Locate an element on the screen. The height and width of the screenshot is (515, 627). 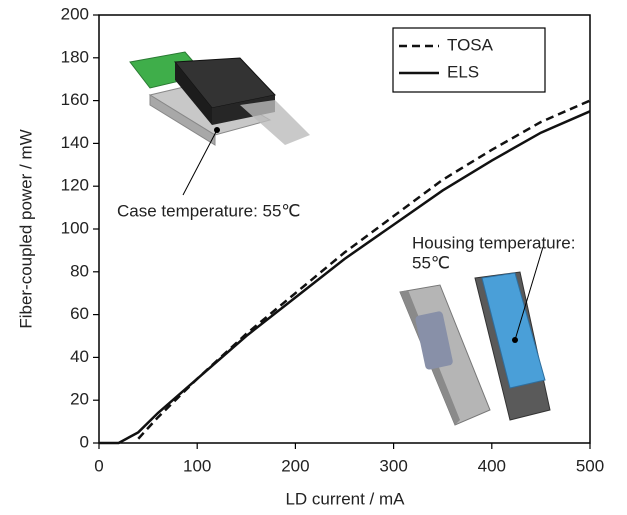
y-tick-label: 180 is located at coordinates (75, 56).